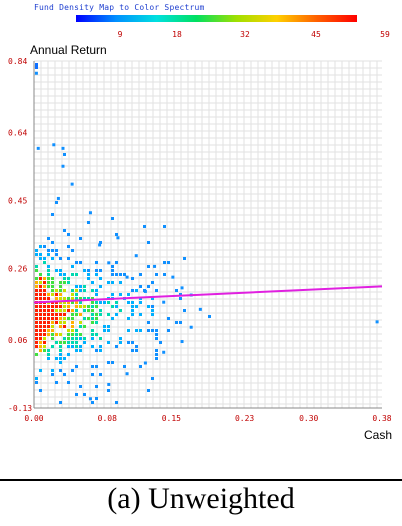 The height and width of the screenshot is (526, 402). What do you see at coordinates (120, 34) in the screenshot?
I see `legend-tick-label: 9` at bounding box center [120, 34].